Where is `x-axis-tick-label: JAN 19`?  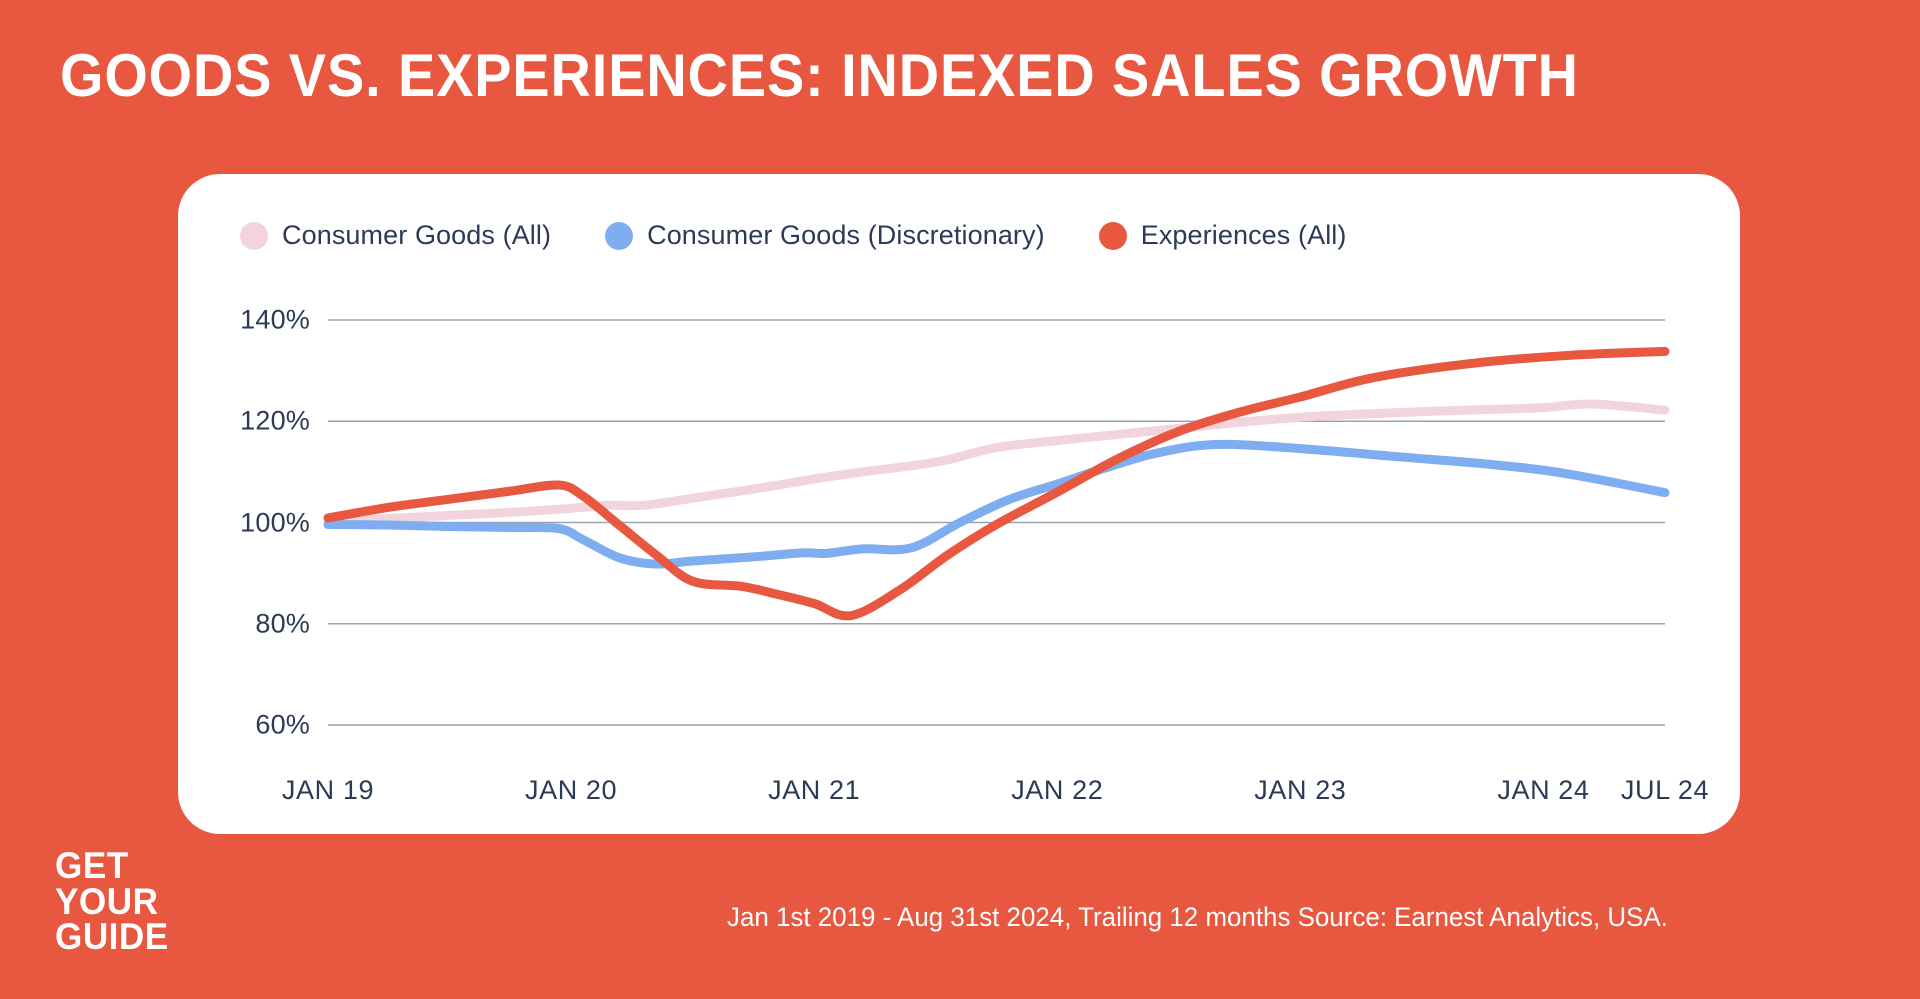 x-axis-tick-label: JAN 19 is located at coordinates (328, 790).